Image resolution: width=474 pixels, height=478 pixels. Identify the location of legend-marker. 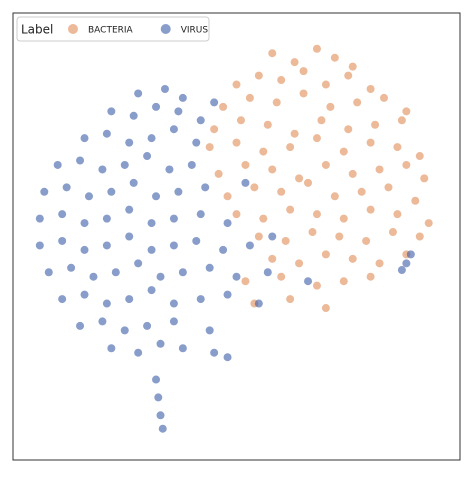
(165, 29).